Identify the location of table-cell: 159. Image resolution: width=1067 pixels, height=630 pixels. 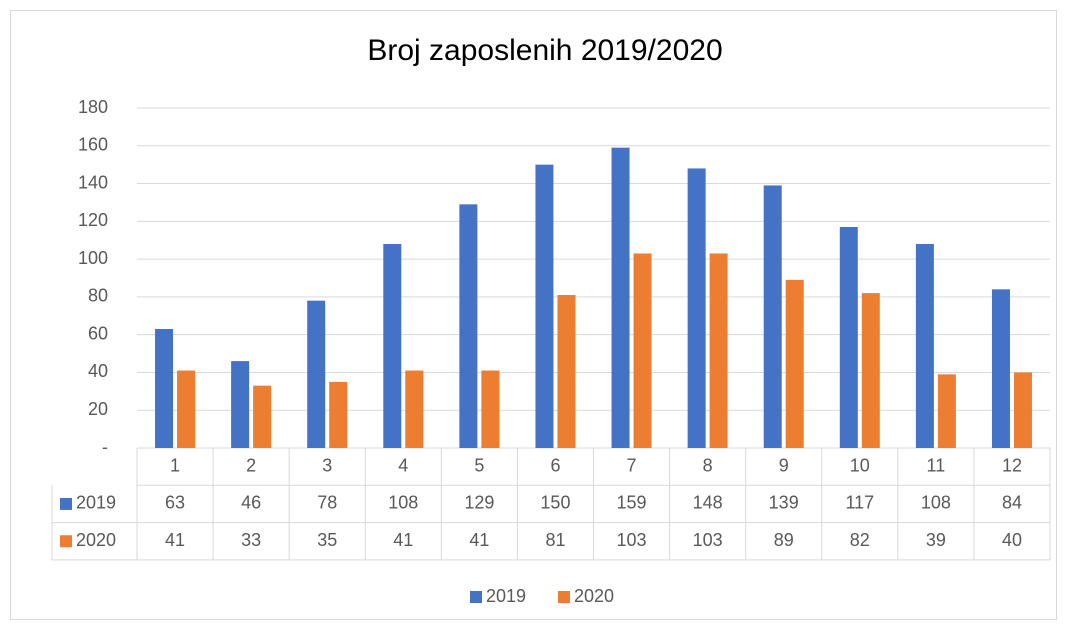
(632, 503).